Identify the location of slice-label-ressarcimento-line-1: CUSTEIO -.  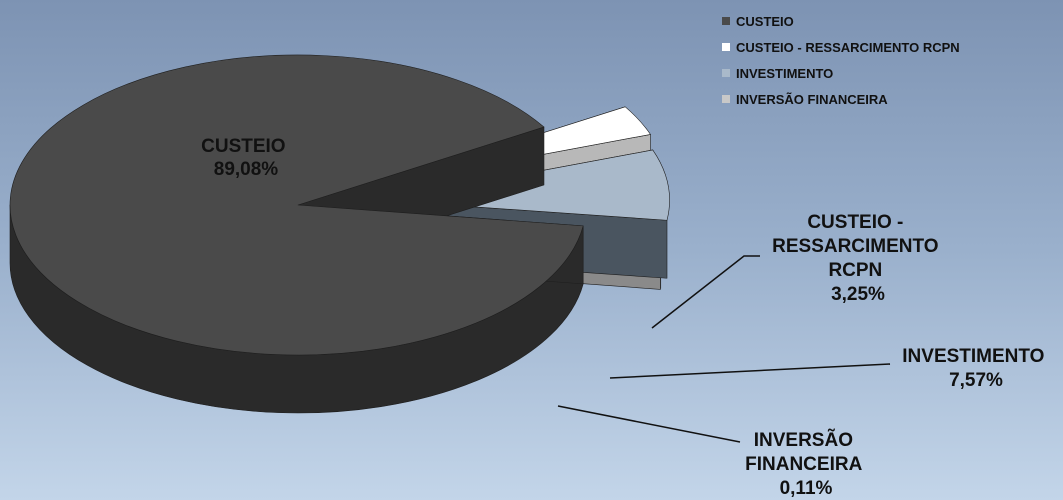
(855, 222).